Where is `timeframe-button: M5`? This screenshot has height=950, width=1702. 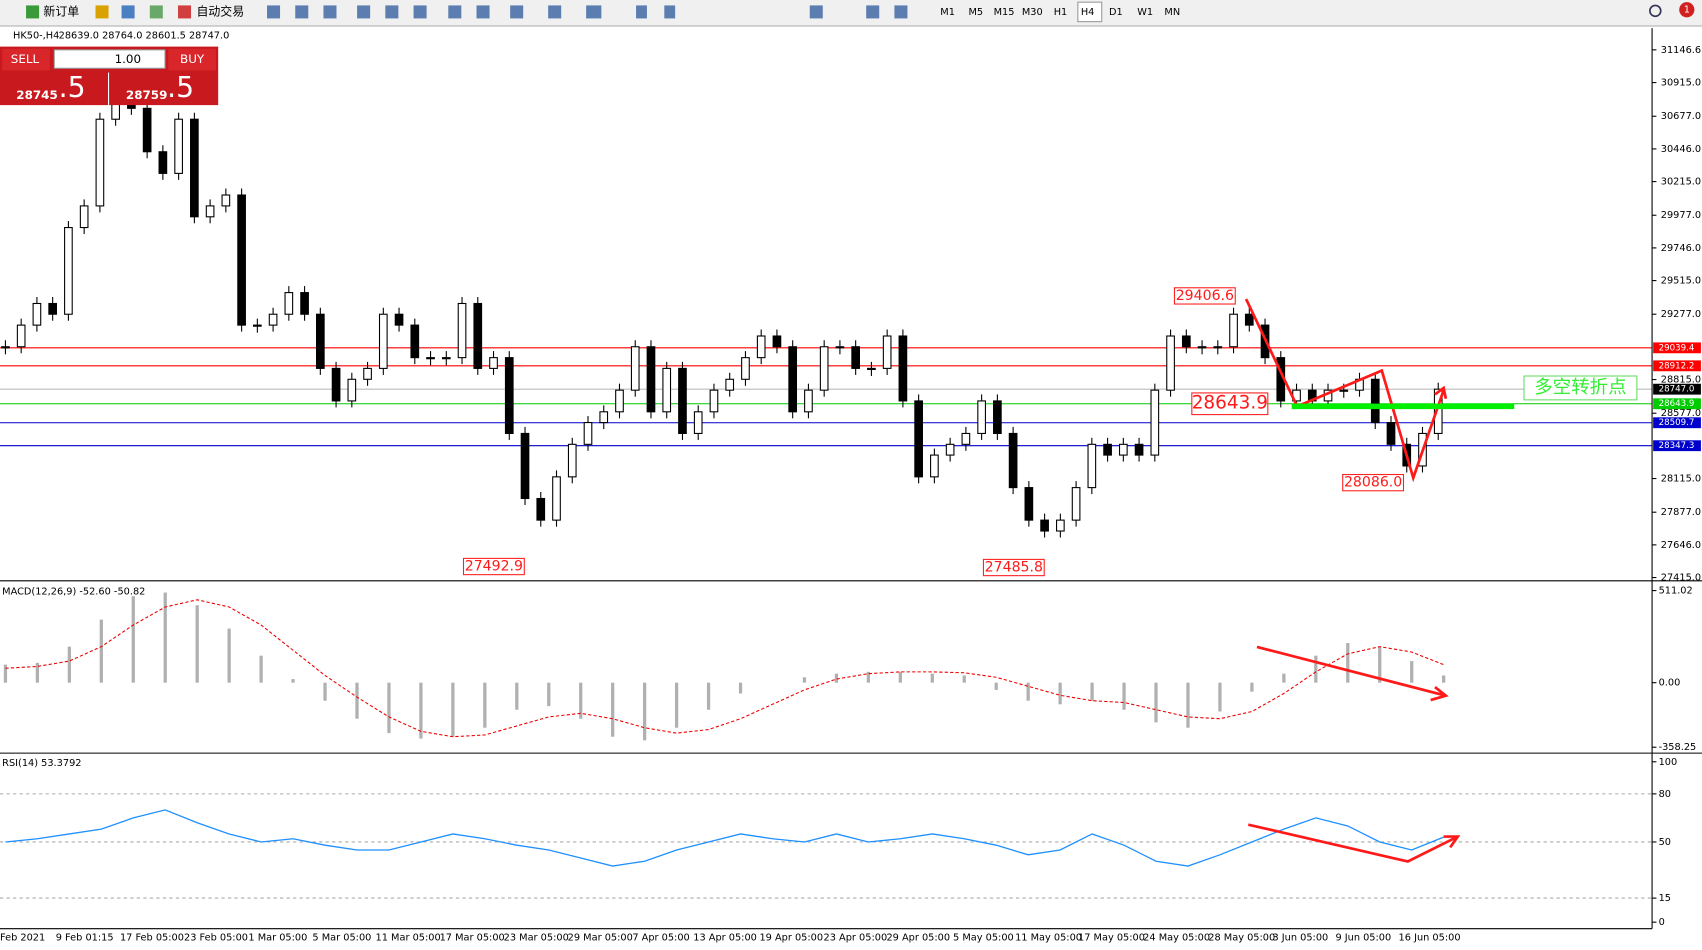 timeframe-button: M5 is located at coordinates (976, 12).